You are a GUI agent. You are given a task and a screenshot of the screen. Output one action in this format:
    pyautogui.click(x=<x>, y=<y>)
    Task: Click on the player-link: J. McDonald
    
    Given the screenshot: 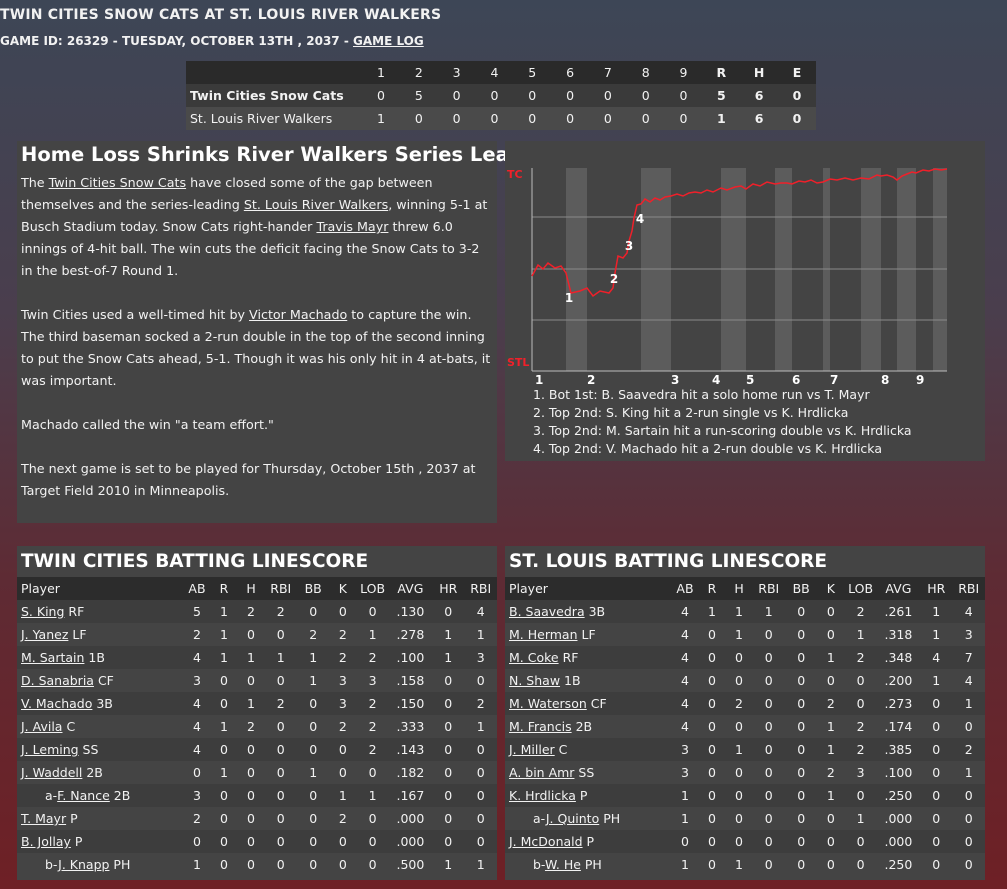 What is the action you would take?
    pyautogui.click(x=546, y=841)
    